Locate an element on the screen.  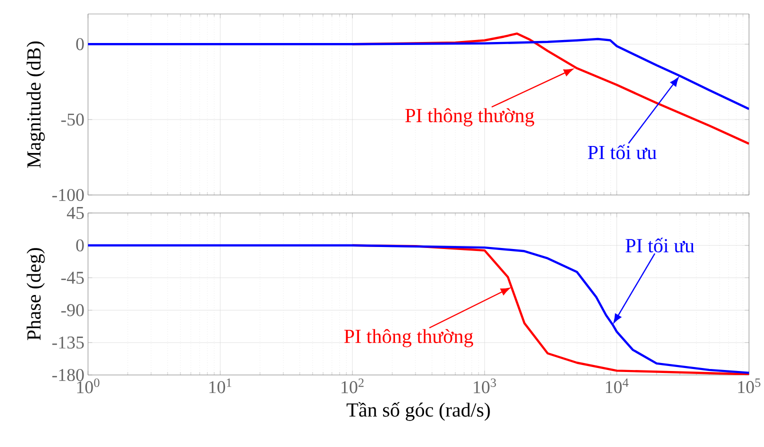
x-tick-label: 10$^{1}$ is located at coordinates (220, 386).